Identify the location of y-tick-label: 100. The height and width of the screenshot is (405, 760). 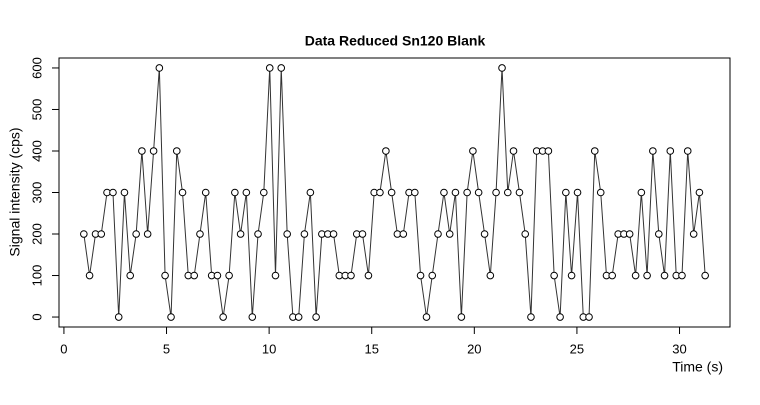
(36, 276).